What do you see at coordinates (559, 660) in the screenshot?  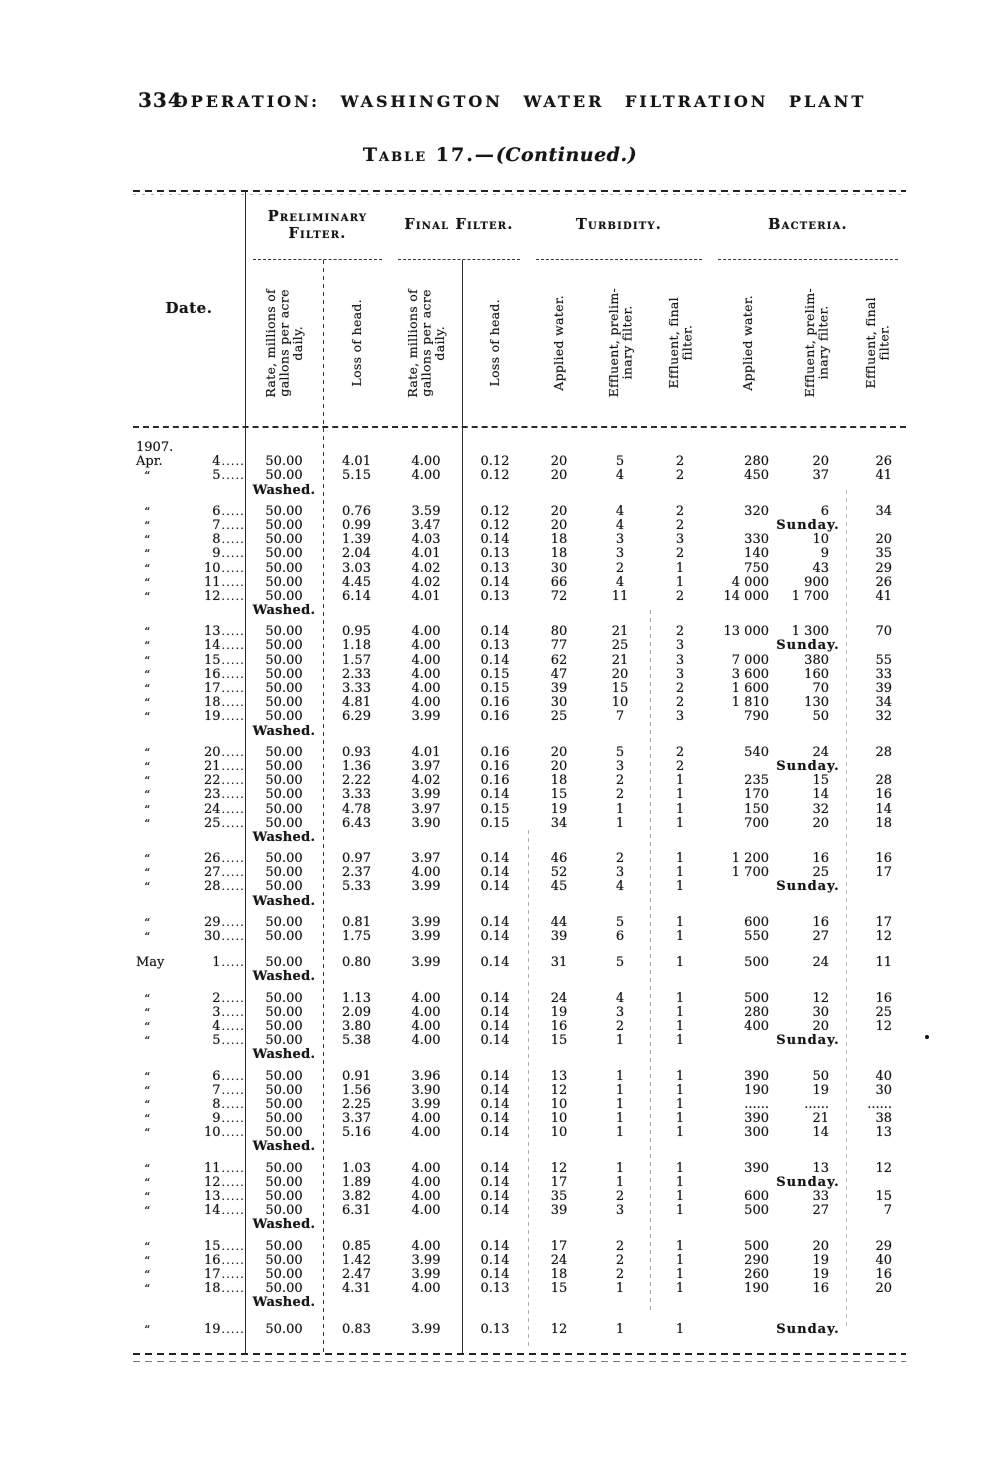 I see `cell: 62` at bounding box center [559, 660].